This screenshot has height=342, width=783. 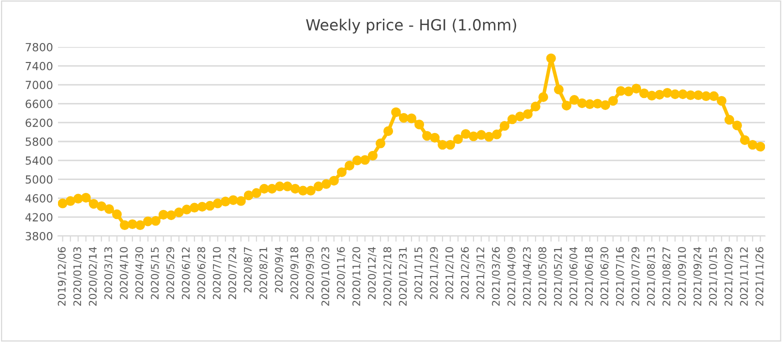 I want to click on x-tick-label: 2020/12/31, so click(x=403, y=276).